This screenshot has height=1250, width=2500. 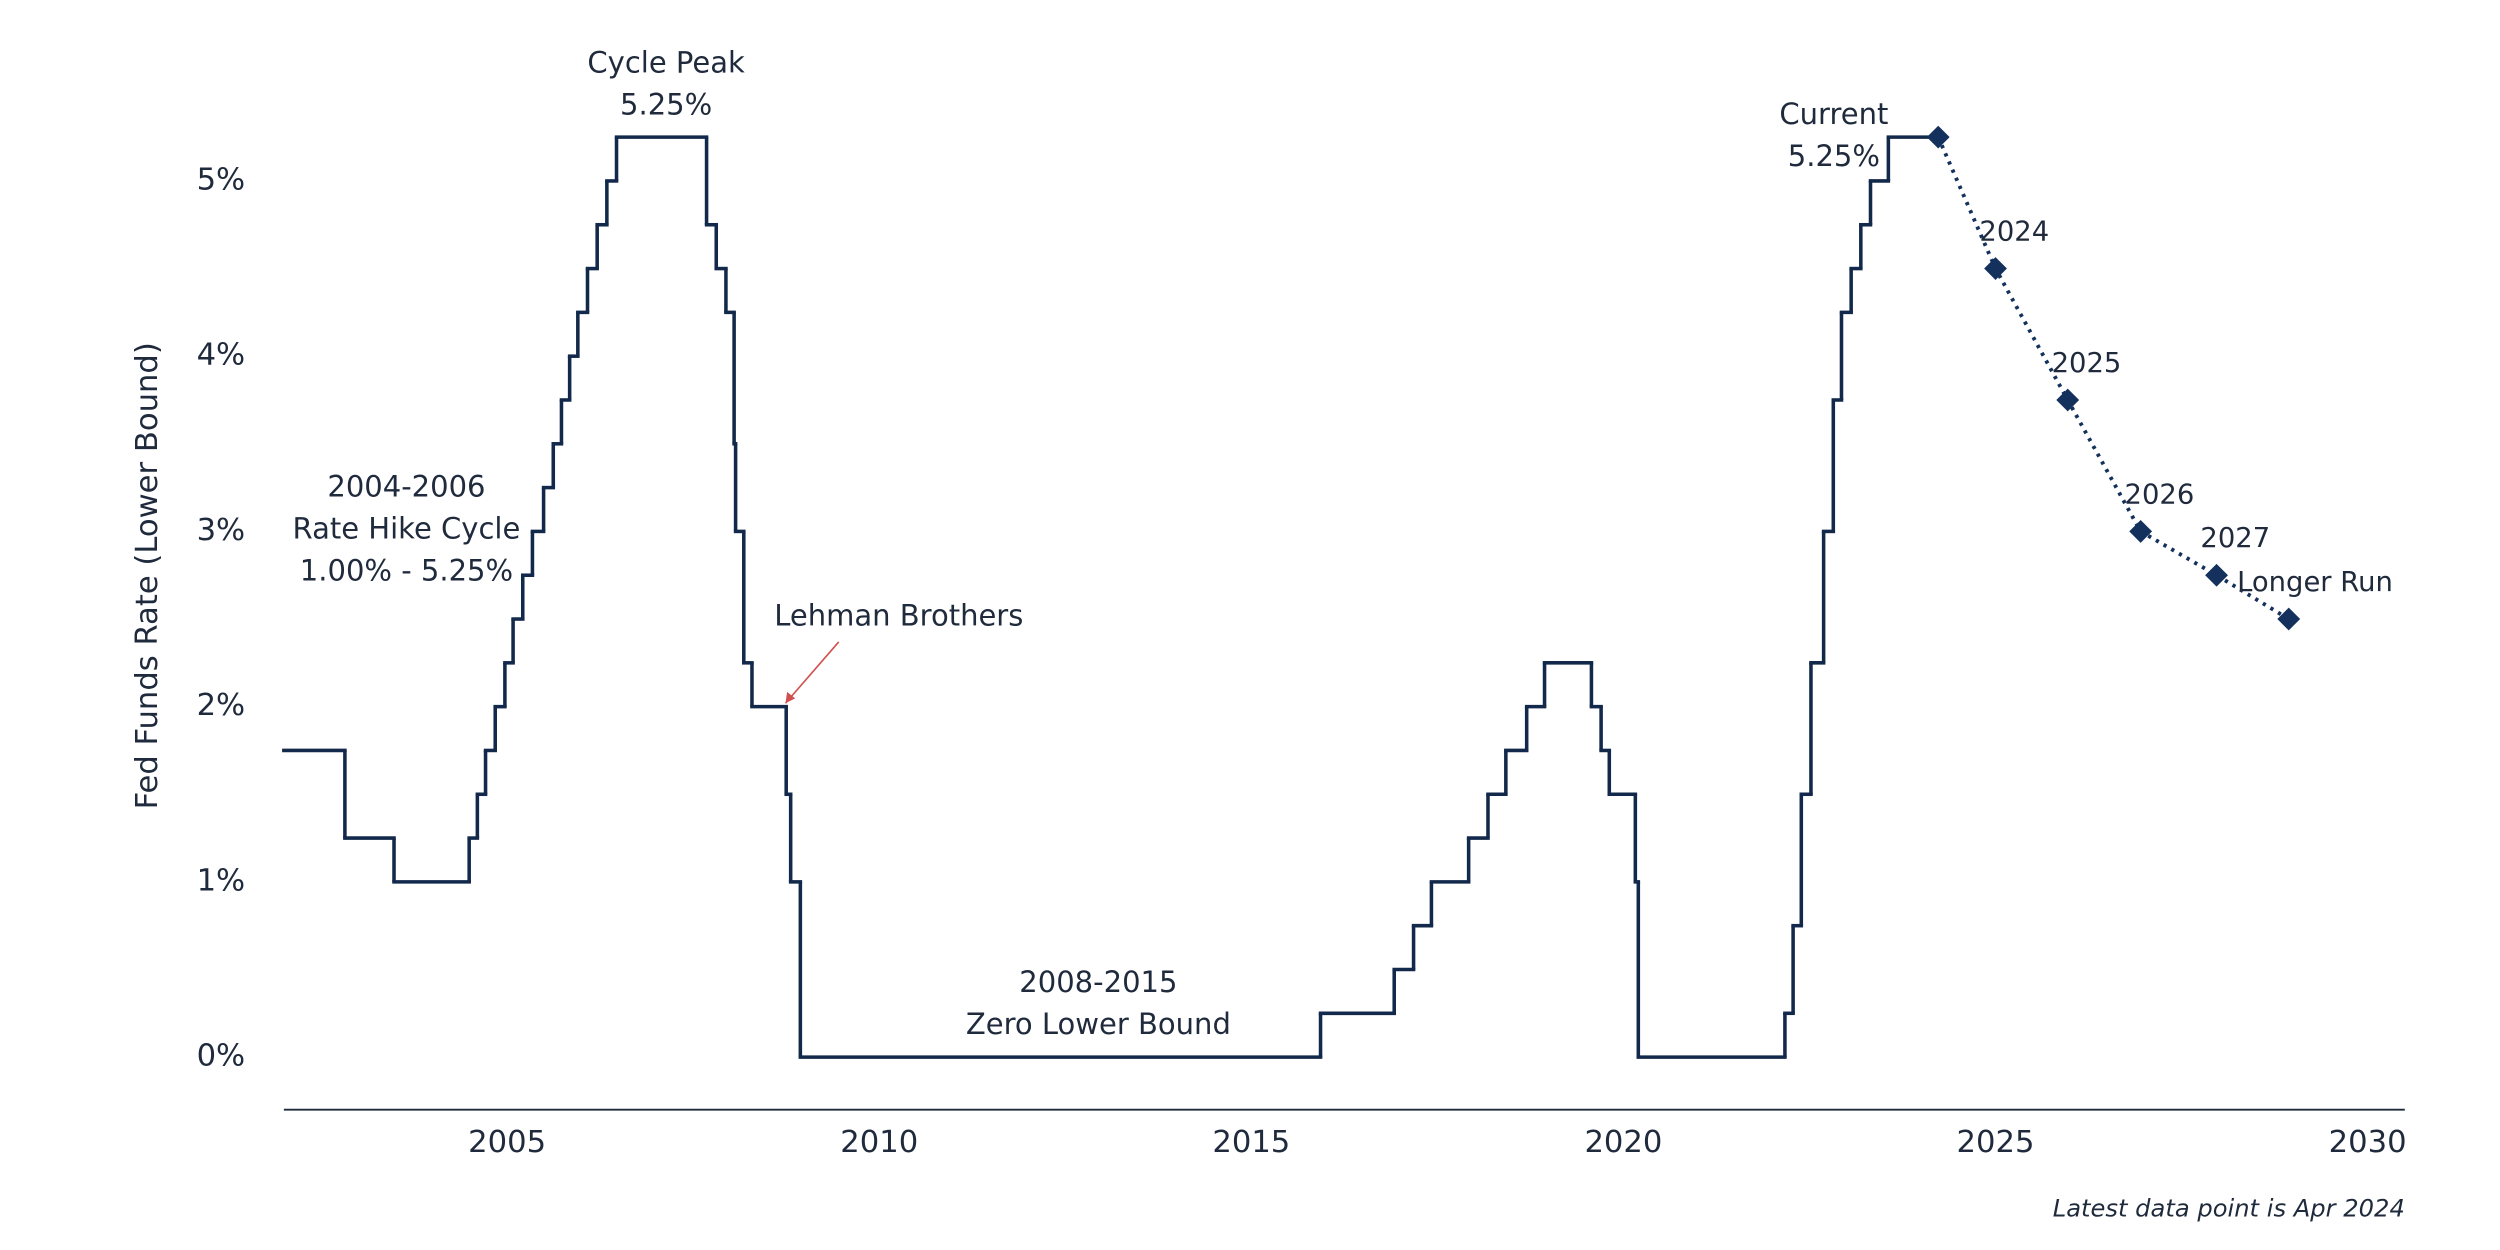 What do you see at coordinates (2229, 1209) in the screenshot?
I see `footnote: Latest data point is Apr 2024` at bounding box center [2229, 1209].